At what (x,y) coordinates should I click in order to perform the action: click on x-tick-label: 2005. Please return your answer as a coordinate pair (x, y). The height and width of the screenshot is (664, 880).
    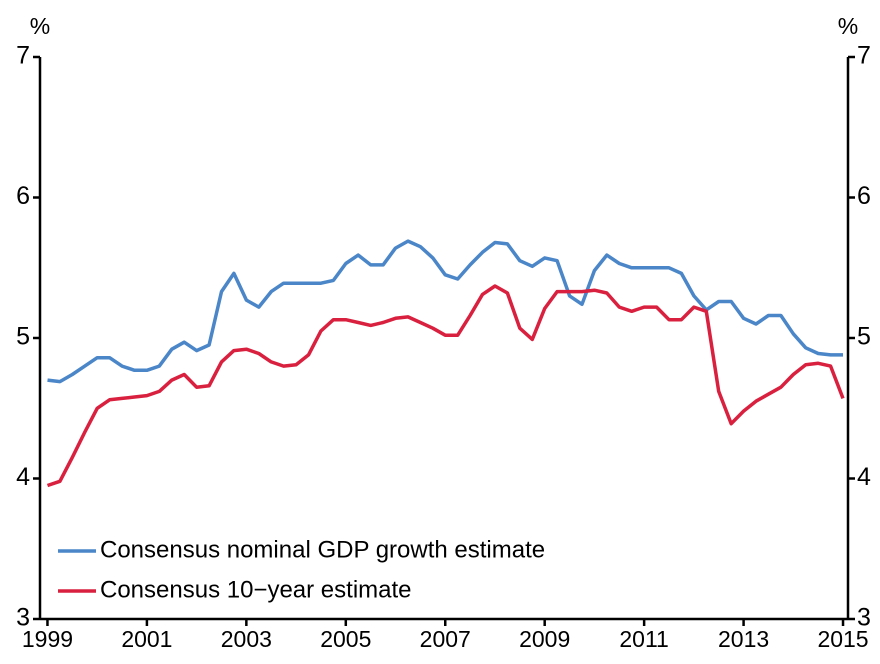
    Looking at the image, I should click on (345, 639).